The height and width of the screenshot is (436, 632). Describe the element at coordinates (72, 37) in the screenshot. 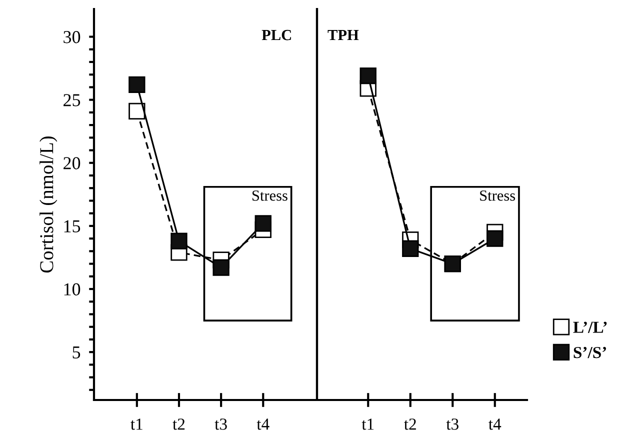

I see `y-tick-label: 30` at that location.